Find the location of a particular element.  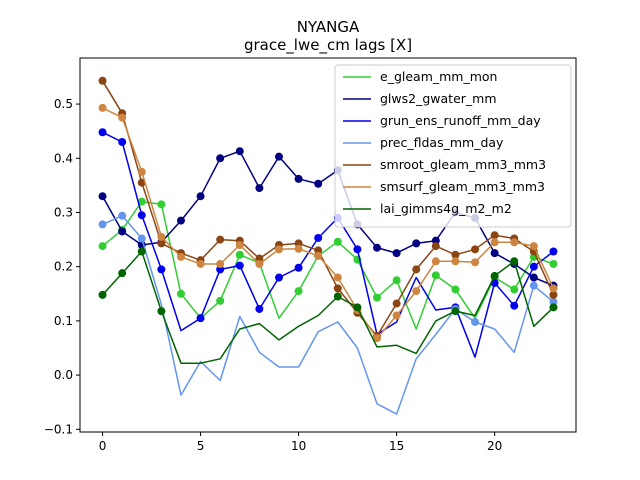

legend-item: lai_gimms4g_m2_m2 is located at coordinates (427, 208).